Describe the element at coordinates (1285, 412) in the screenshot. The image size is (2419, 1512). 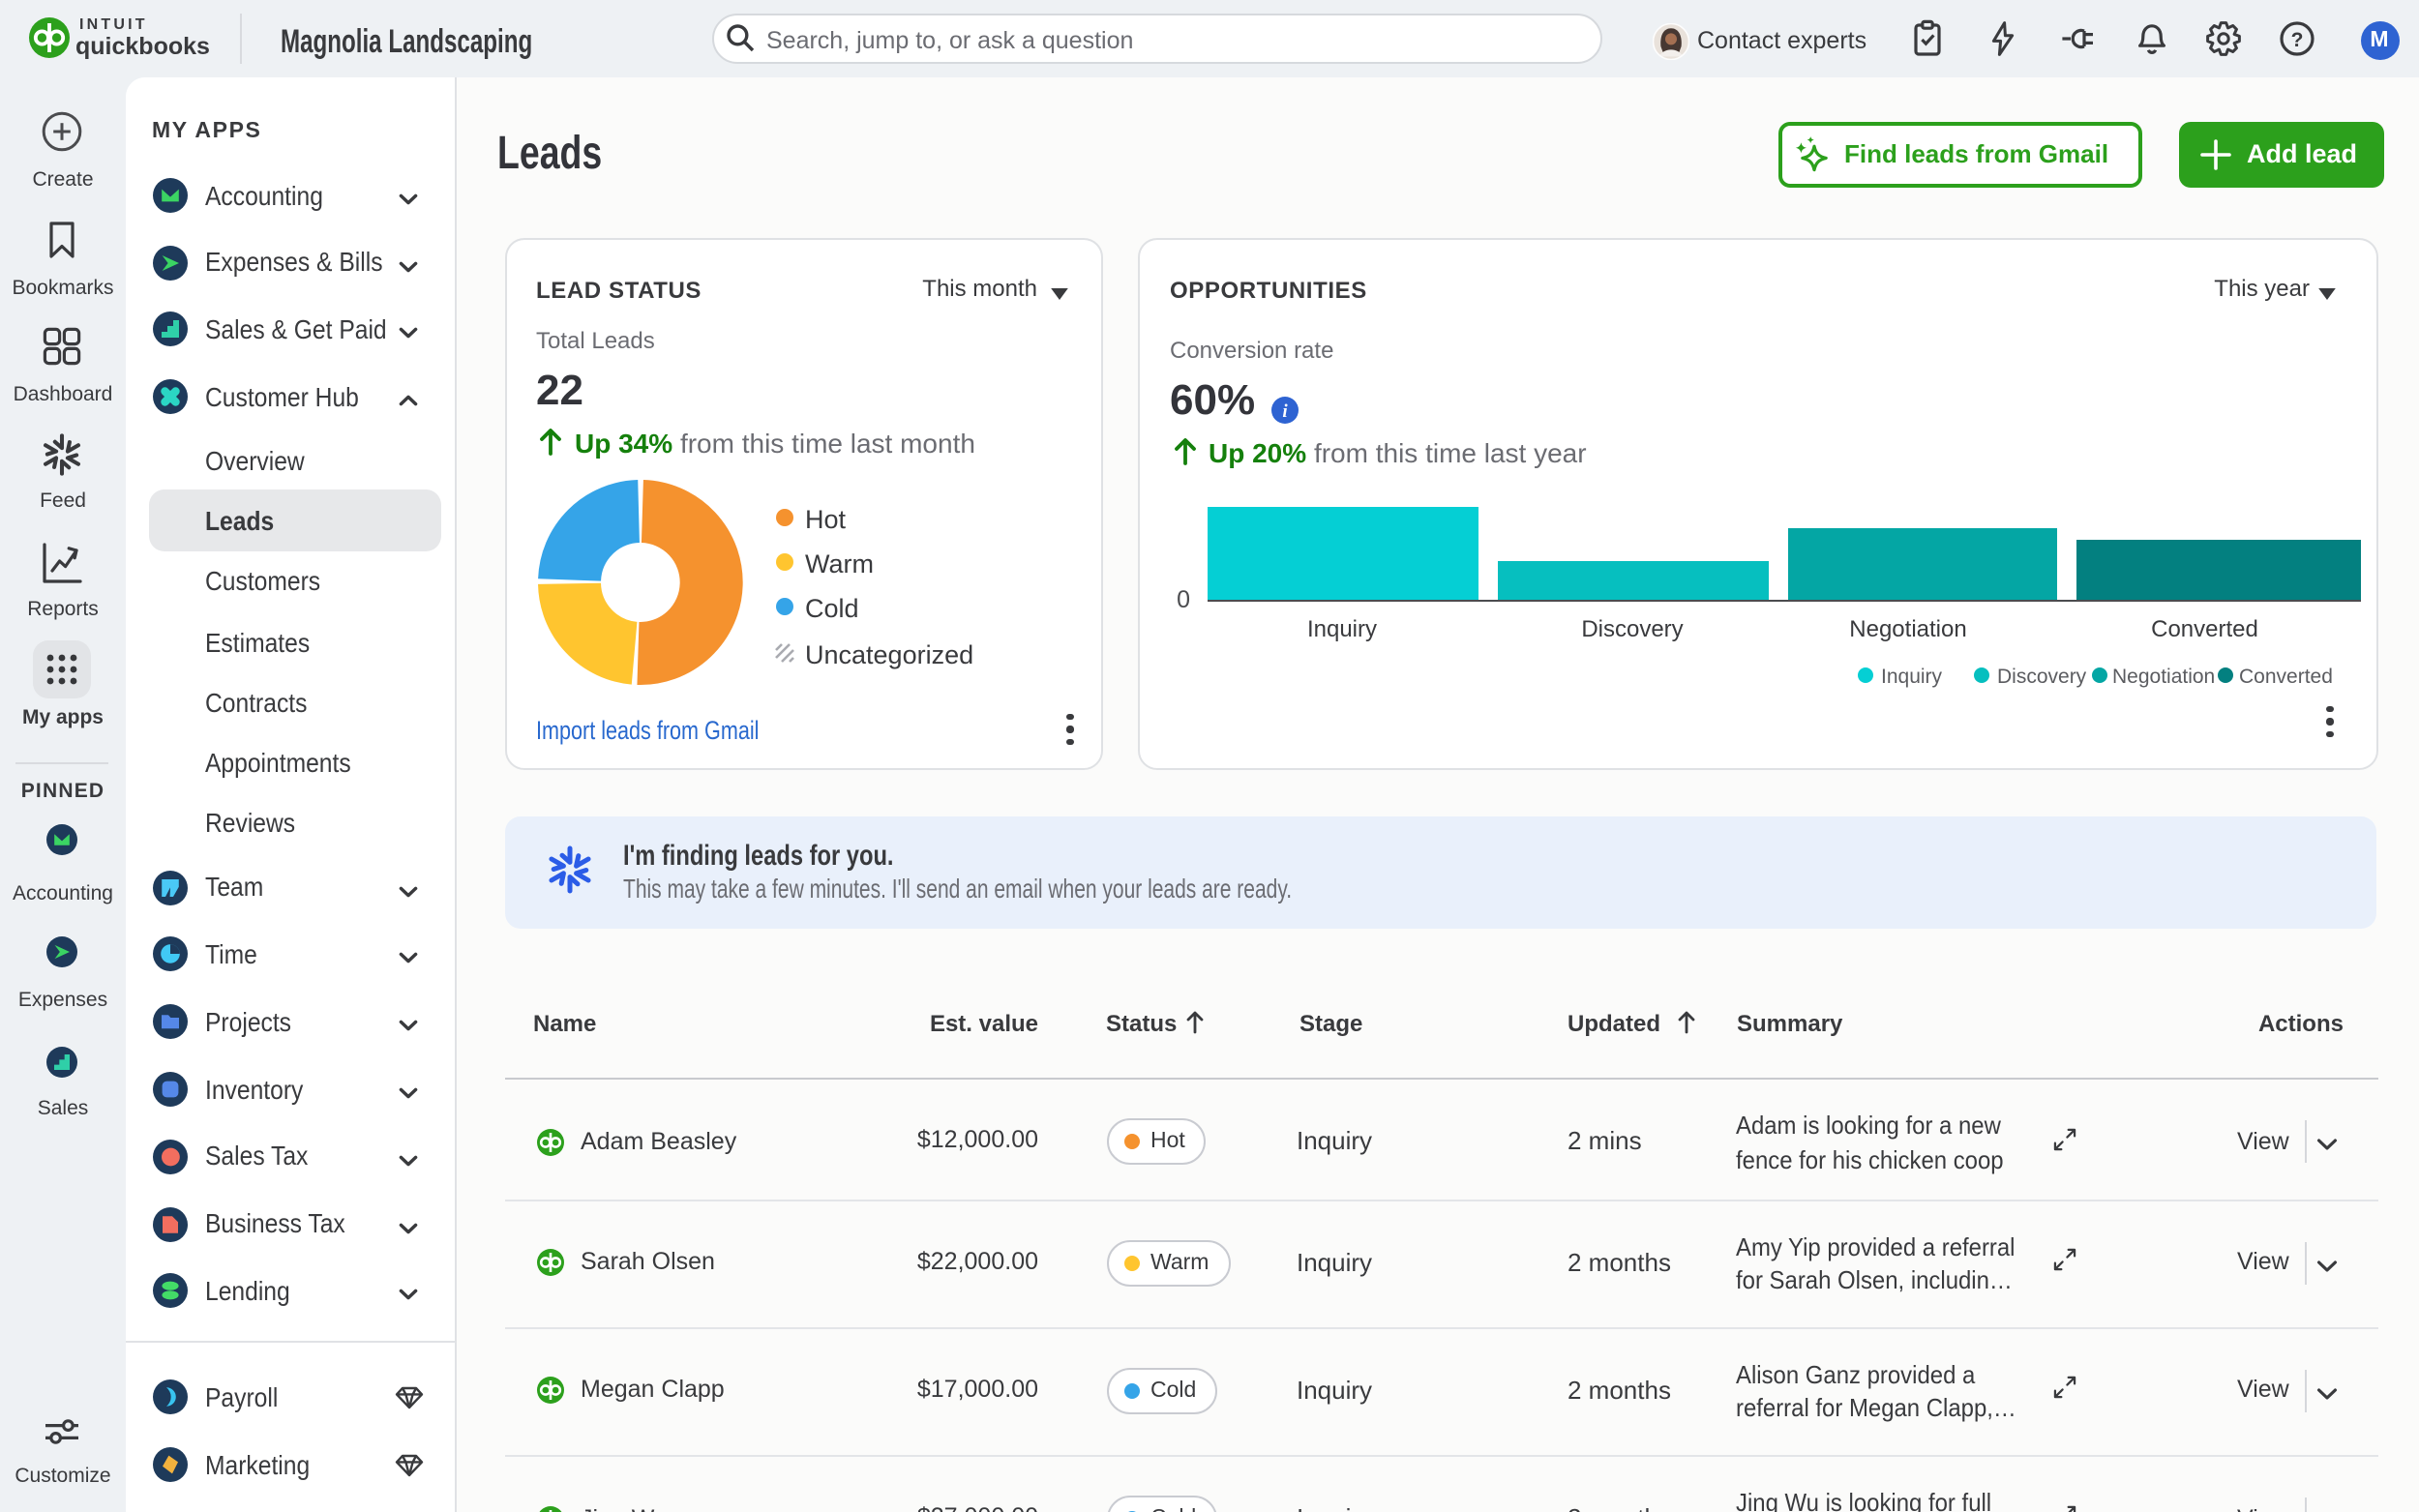
I see `svg-text: i` at that location.